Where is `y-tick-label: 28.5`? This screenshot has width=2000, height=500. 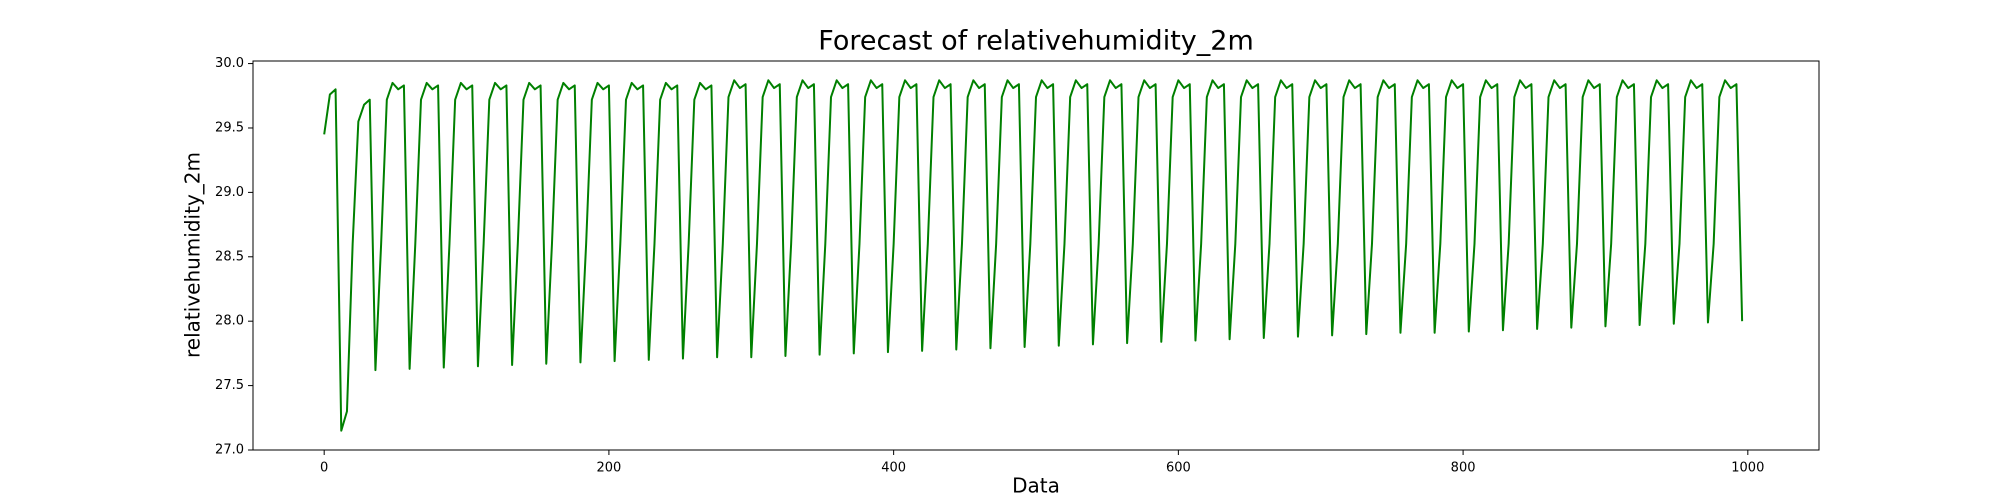 y-tick-label: 28.5 is located at coordinates (229, 256).